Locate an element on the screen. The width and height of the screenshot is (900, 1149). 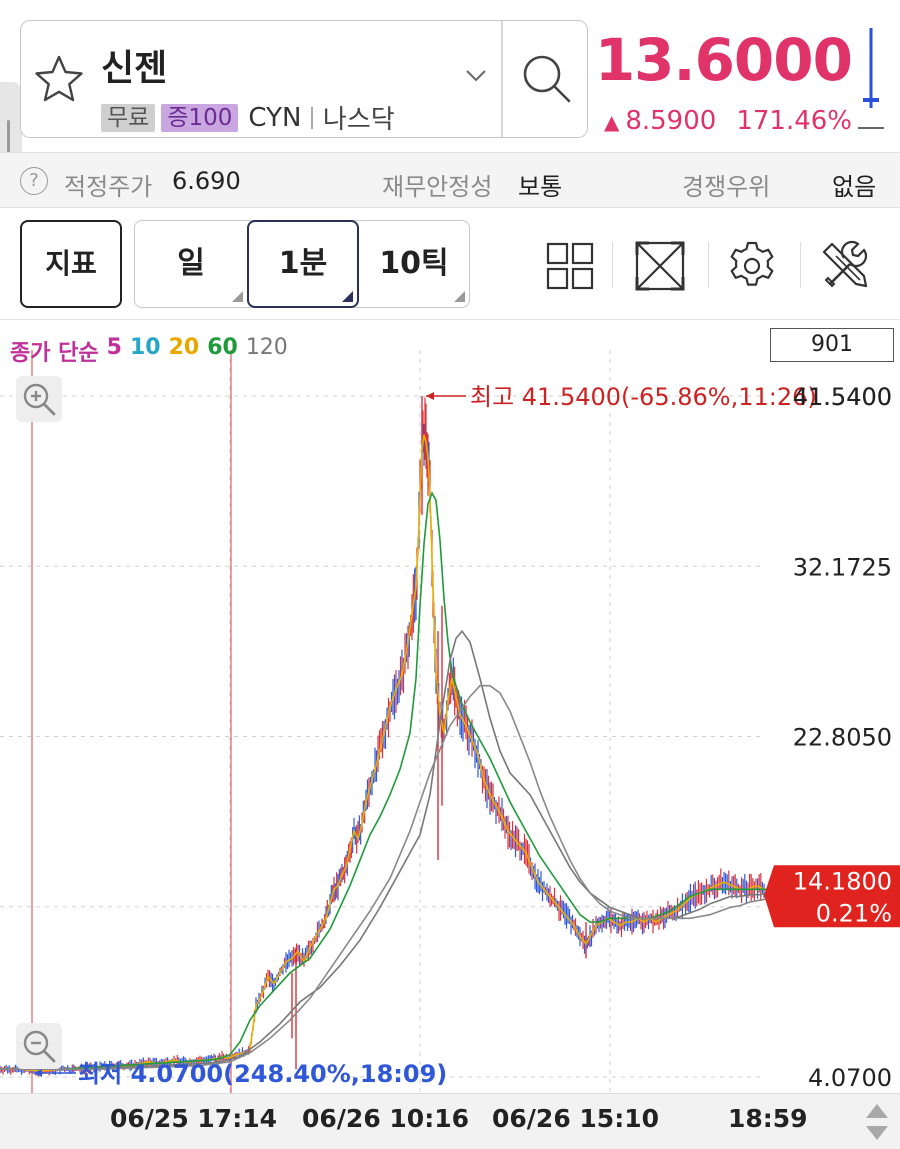
tag-divider is located at coordinates (312, 117).